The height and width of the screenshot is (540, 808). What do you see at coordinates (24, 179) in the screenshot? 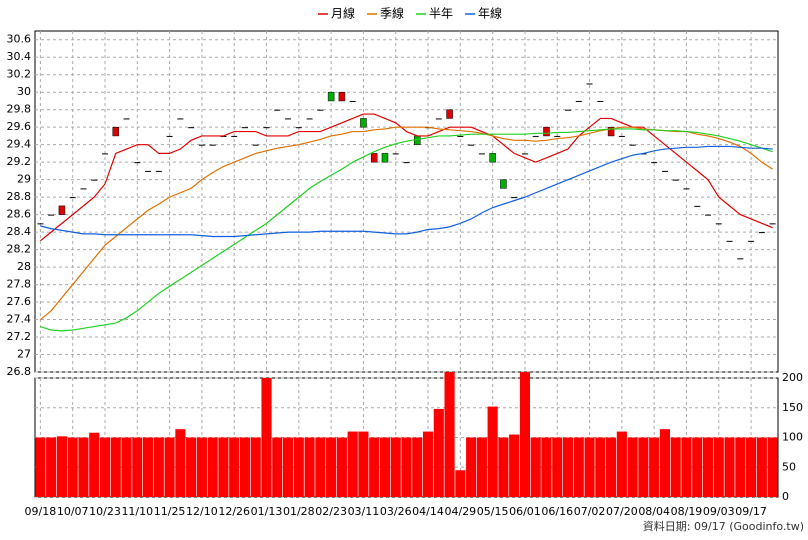
I see `y-tick-label: 29` at bounding box center [24, 179].